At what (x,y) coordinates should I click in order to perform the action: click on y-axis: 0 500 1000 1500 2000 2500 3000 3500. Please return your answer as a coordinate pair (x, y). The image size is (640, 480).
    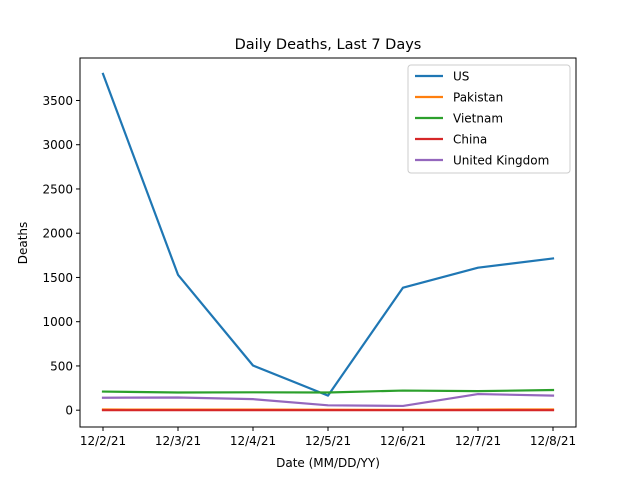
    Looking at the image, I should click on (61, 256).